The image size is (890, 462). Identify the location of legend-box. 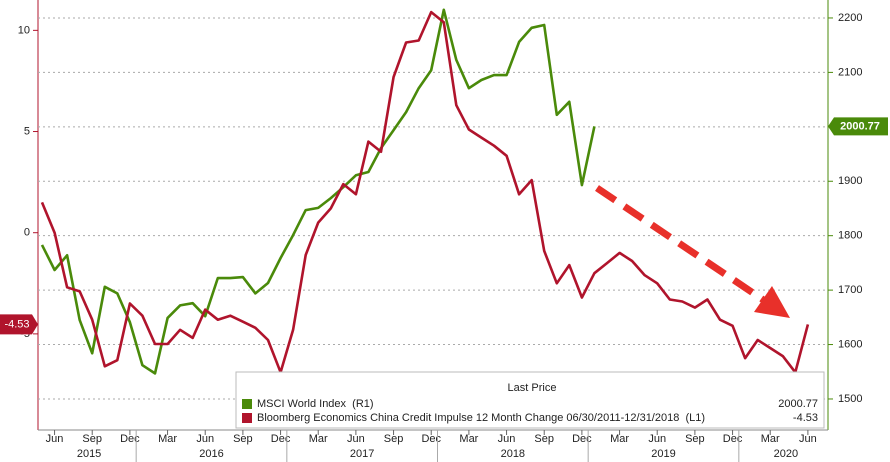
(530, 400).